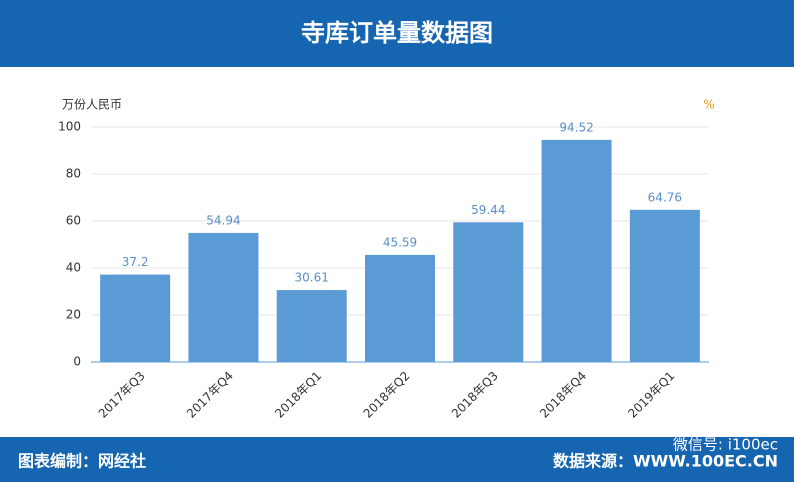  I want to click on footer-left: 图表编制：网经社, so click(82, 461).